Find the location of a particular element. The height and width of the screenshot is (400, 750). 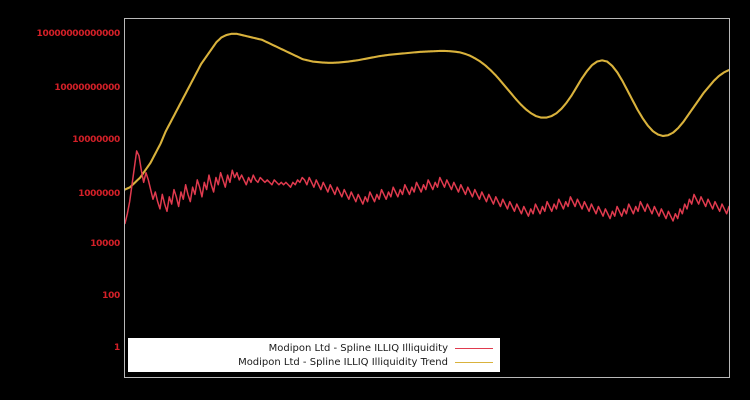

legend-label-series: Modipon Ltd - Spline ILLIQ Illiquidity is located at coordinates (358, 348).